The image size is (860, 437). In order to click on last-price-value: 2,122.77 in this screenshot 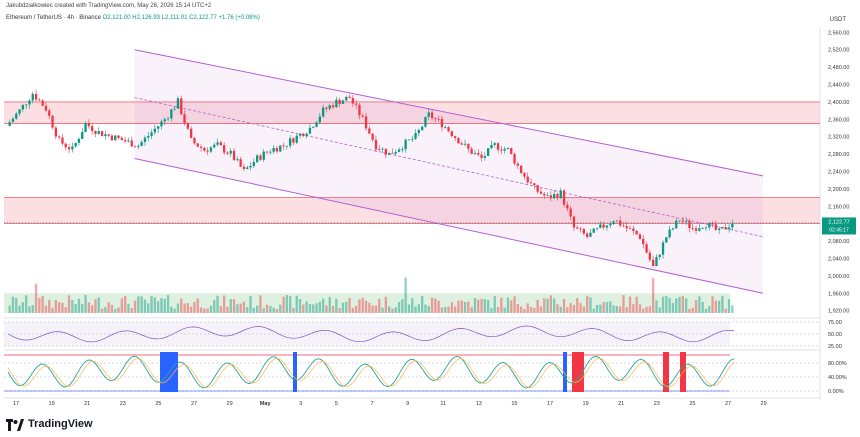, I will do `click(838, 222)`.